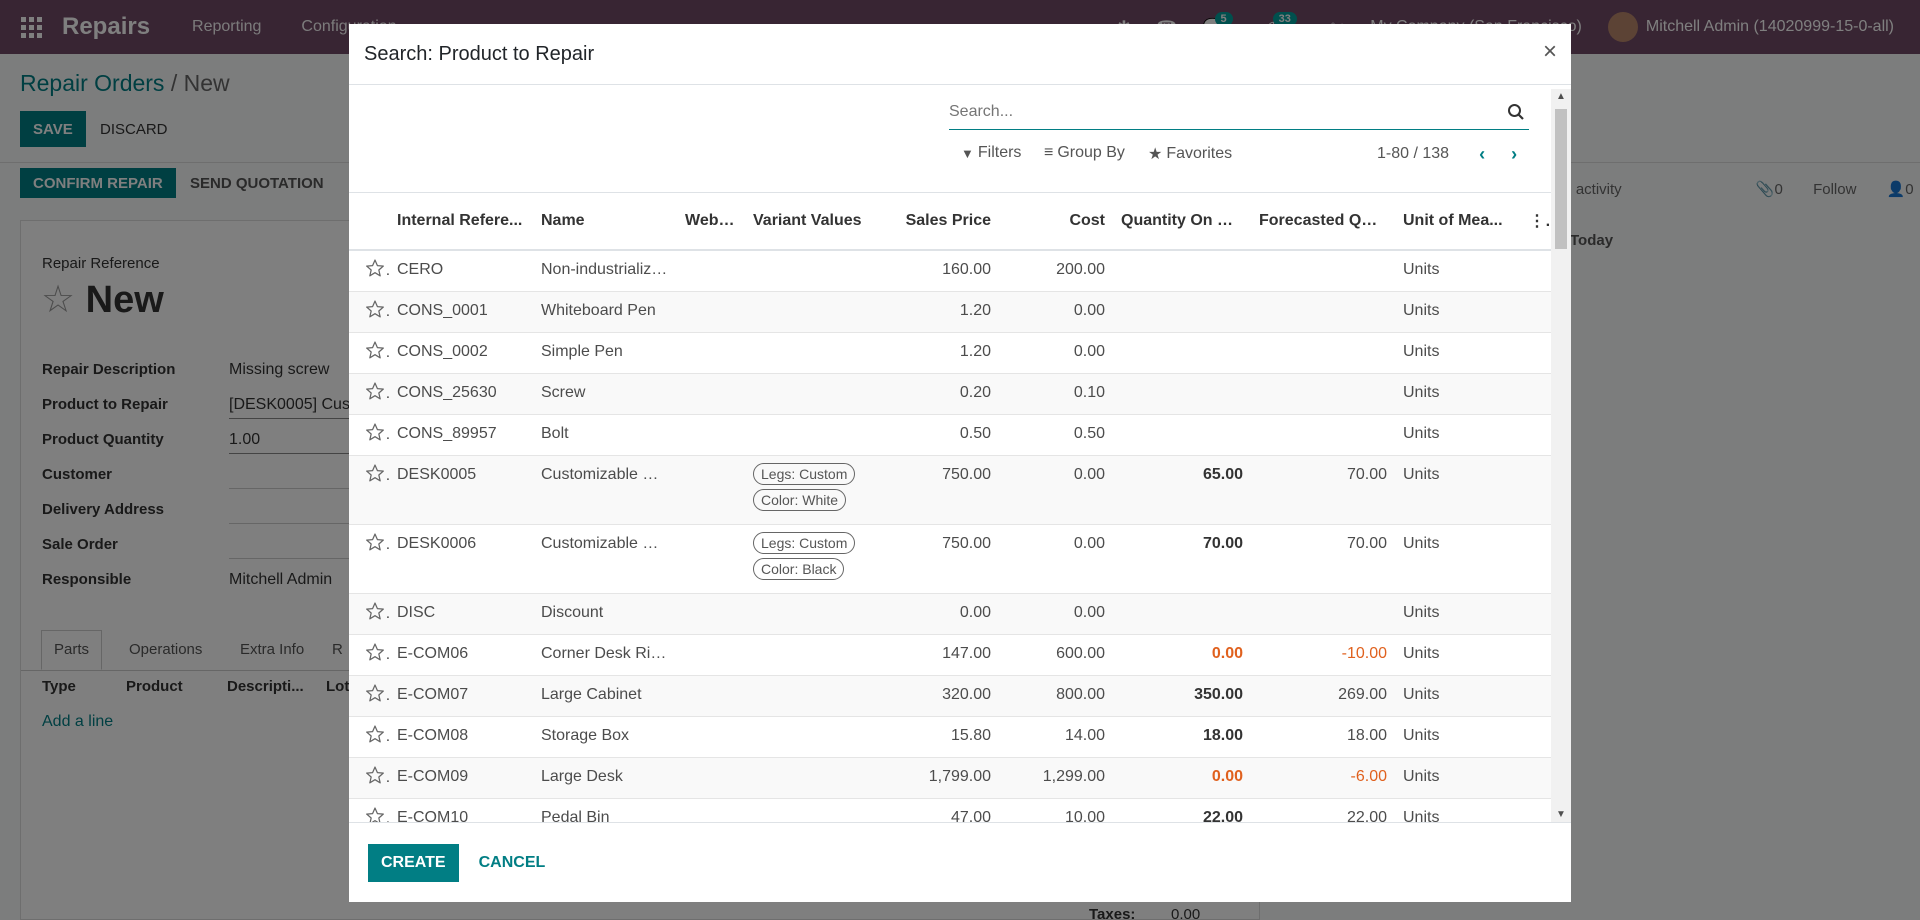  I want to click on cell-forecasted: -10.00, so click(1323, 655).